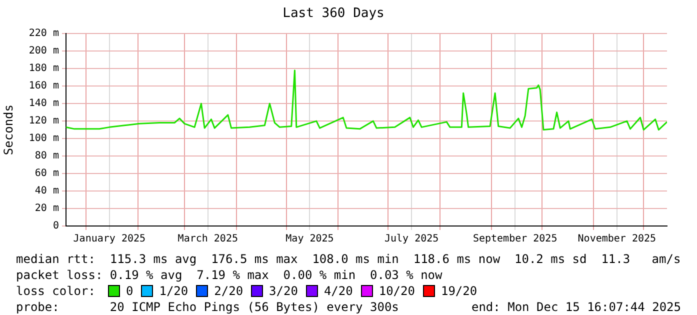 This screenshot has height=315, width=697. What do you see at coordinates (283, 291) in the screenshot?
I see `legend-label: 3/20` at bounding box center [283, 291].